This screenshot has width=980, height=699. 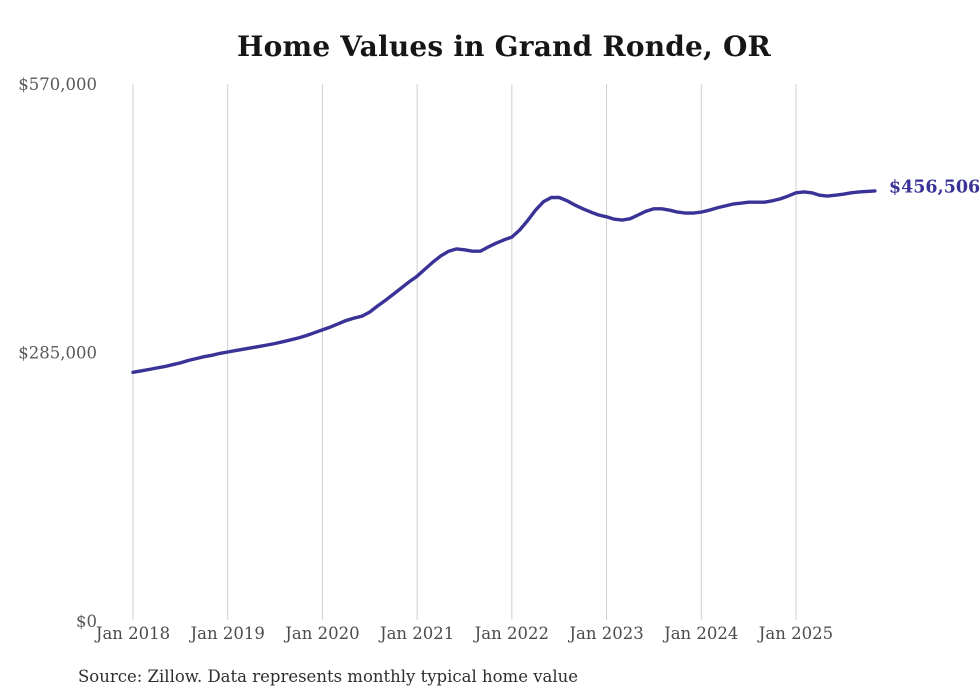 I want to click on x-axis-tick-label: Jan 2018, so click(x=132, y=633).